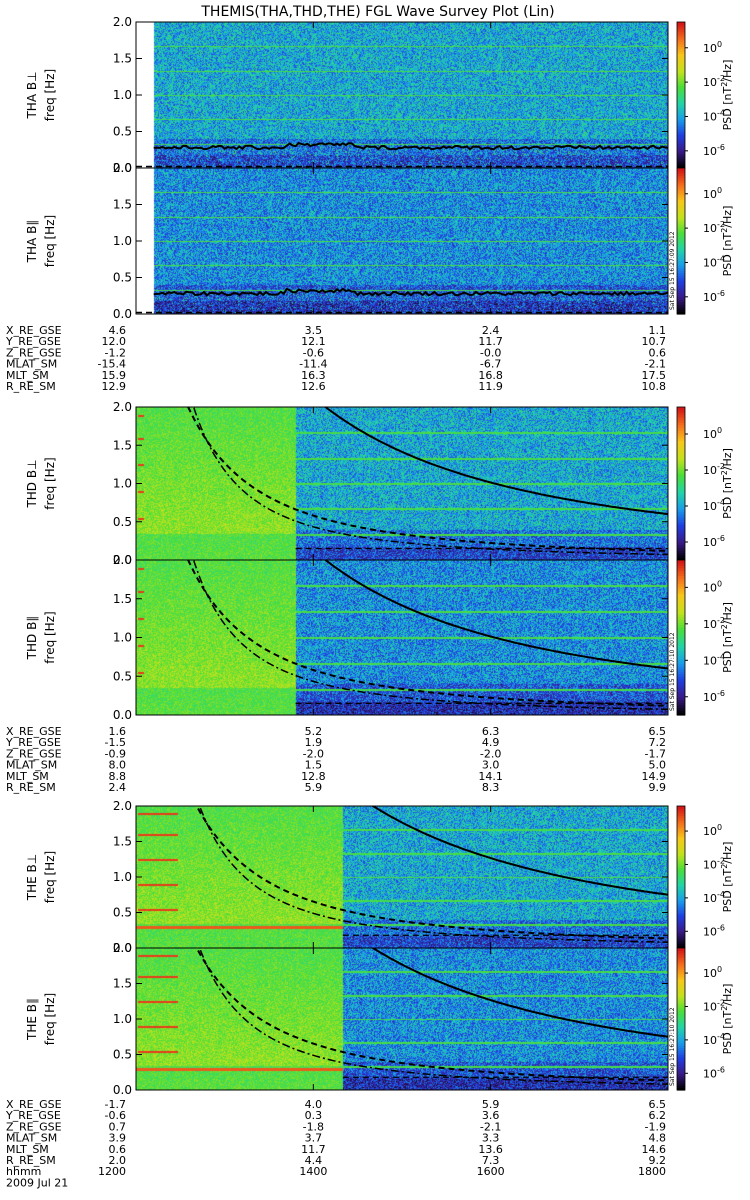 The image size is (750, 1200). Describe the element at coordinates (658, 1138) in the screenshot. I see `ephemeris-value: 4.8` at that location.